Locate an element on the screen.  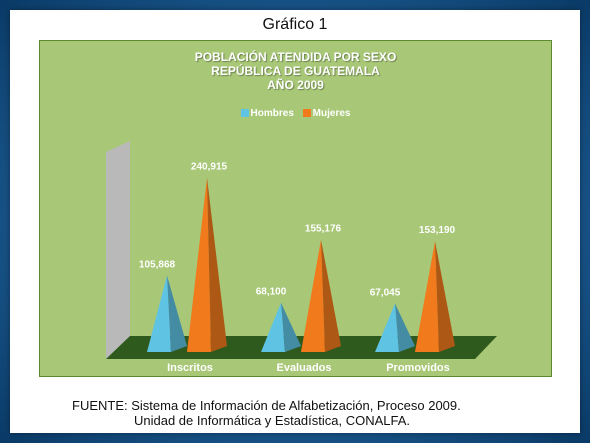
legend-swatch-hombres is located at coordinates (244, 113).